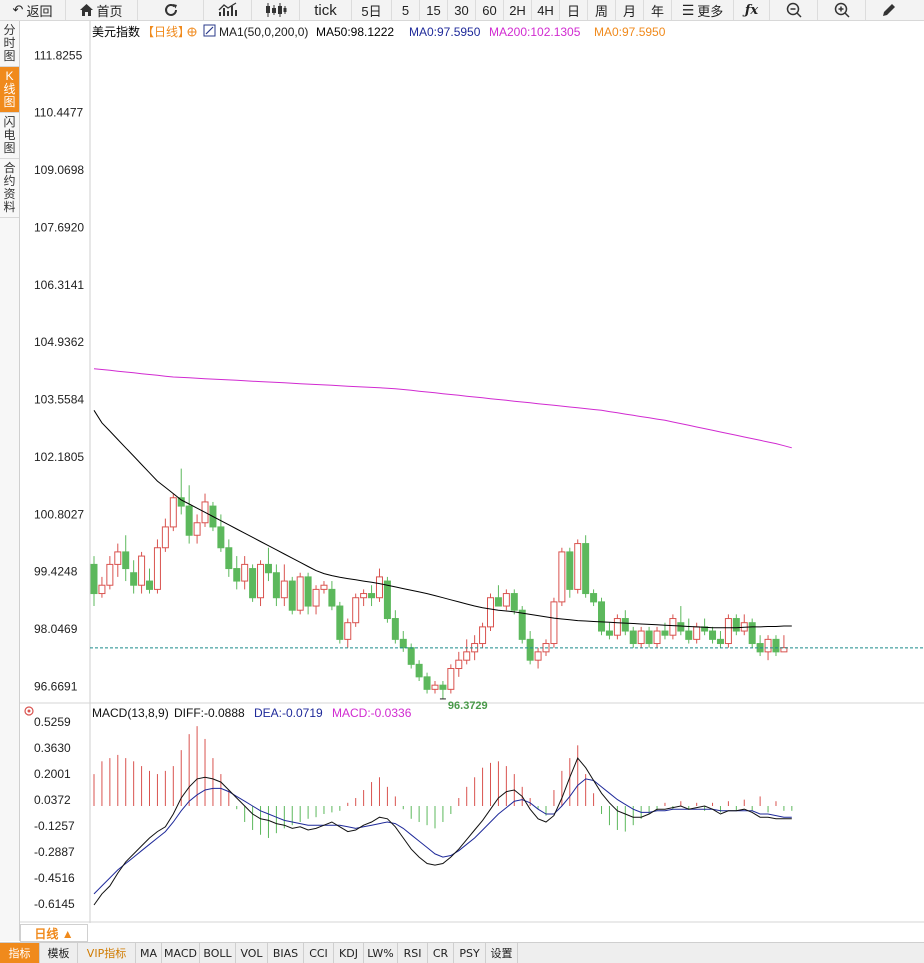 This screenshot has height=963, width=924. Describe the element at coordinates (54, 933) in the screenshot. I see `period-selector-button: 日线 ▲` at that location.